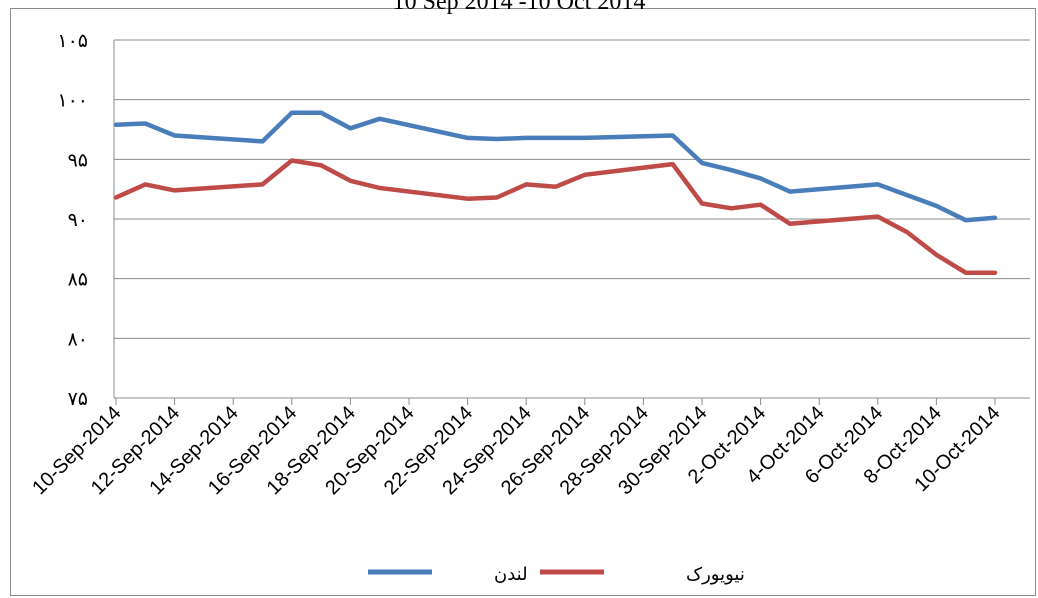 The height and width of the screenshot is (598, 1038). I want to click on y-tick-label: ۸۰, so click(78, 339).